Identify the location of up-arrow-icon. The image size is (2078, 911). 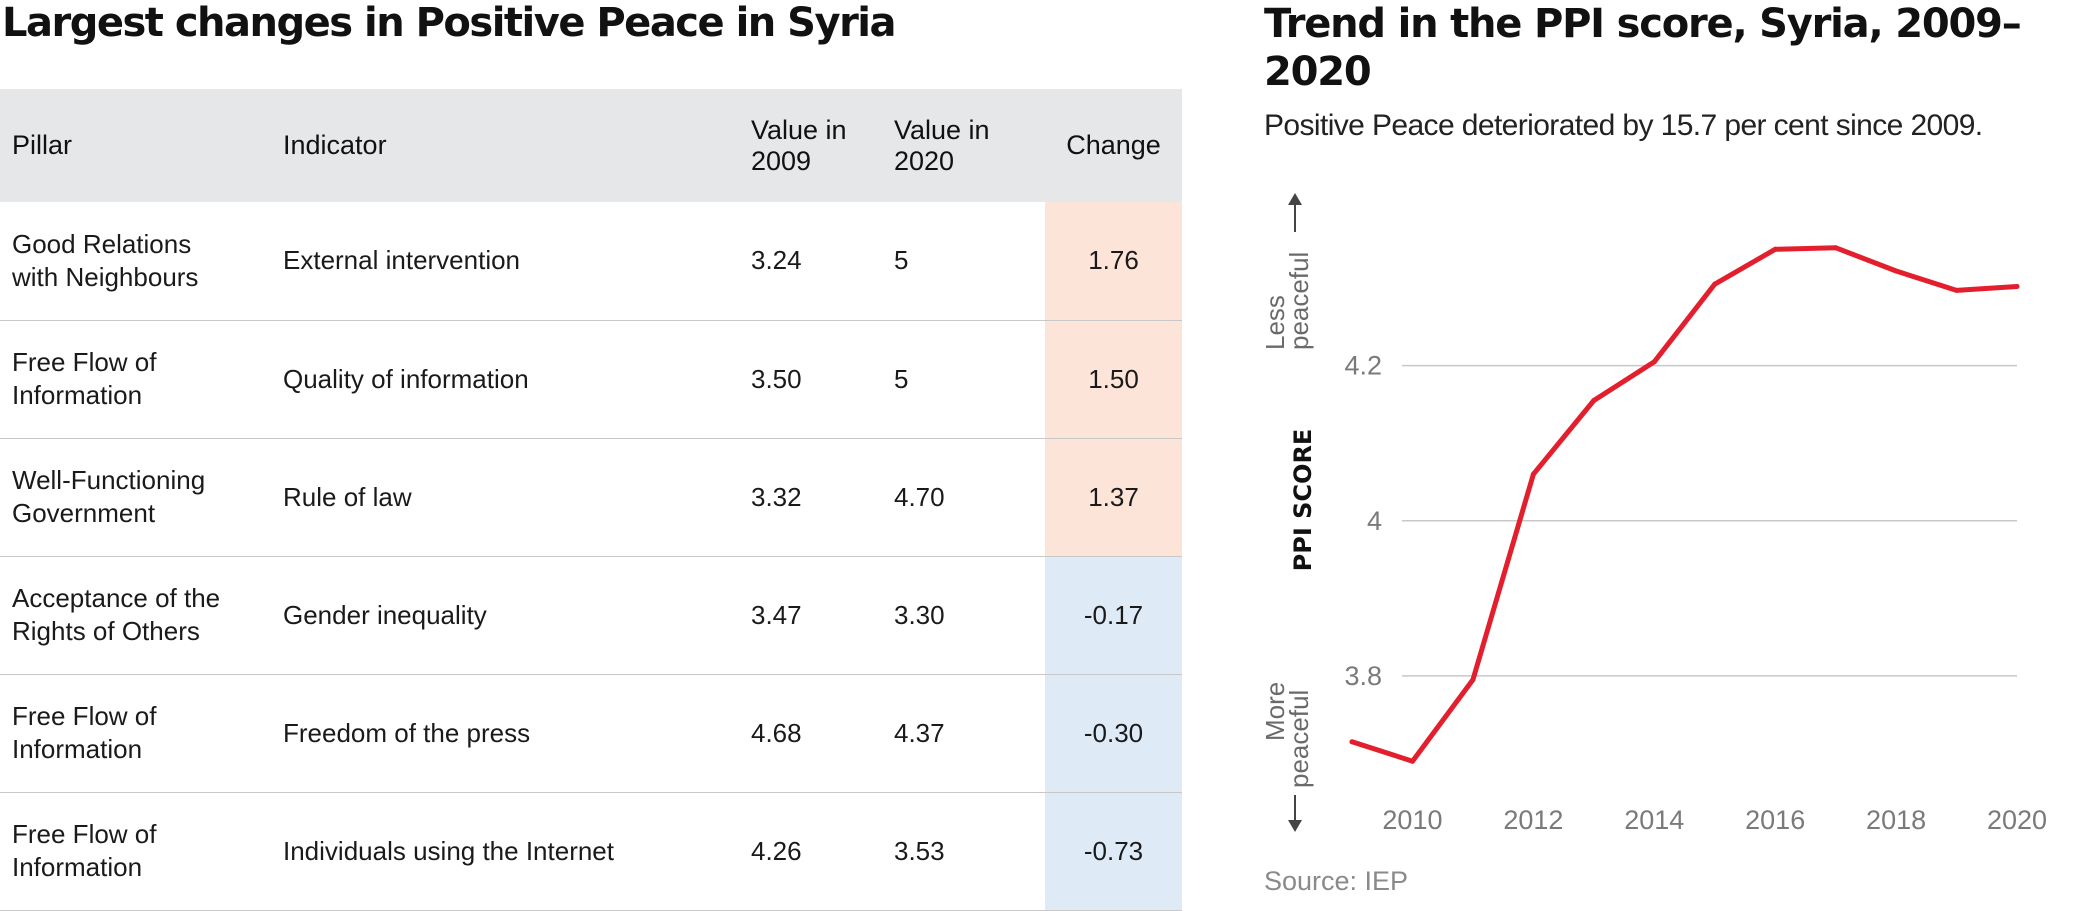
(1295, 199).